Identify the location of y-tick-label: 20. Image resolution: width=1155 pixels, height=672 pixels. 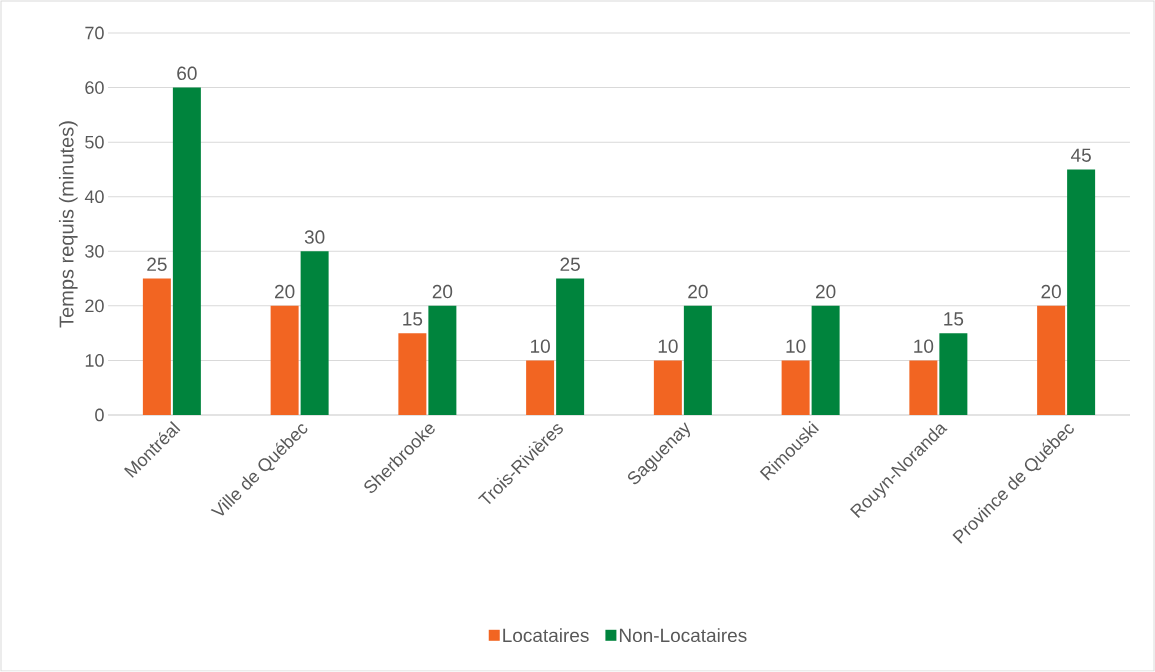
(94, 306).